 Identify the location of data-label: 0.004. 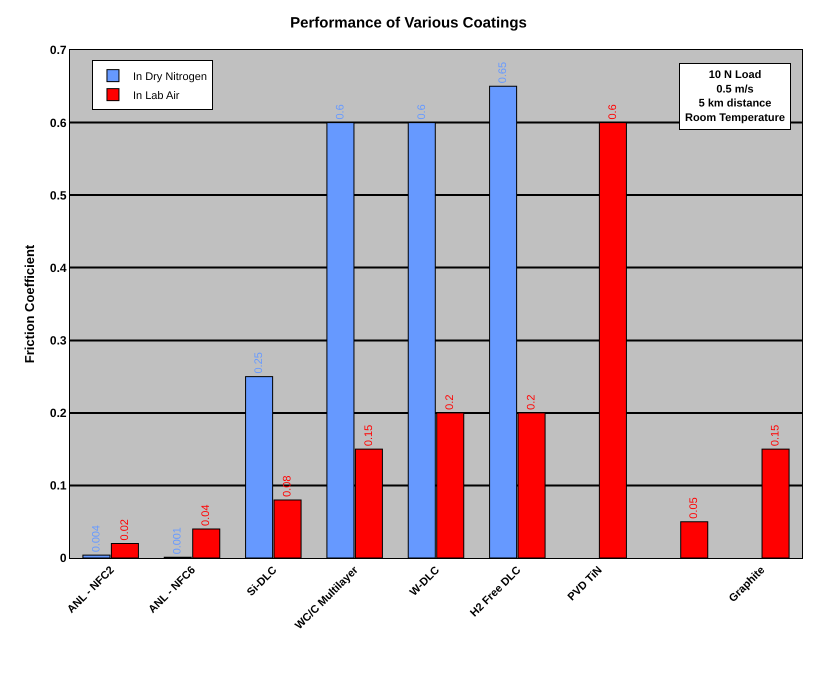
(96, 538).